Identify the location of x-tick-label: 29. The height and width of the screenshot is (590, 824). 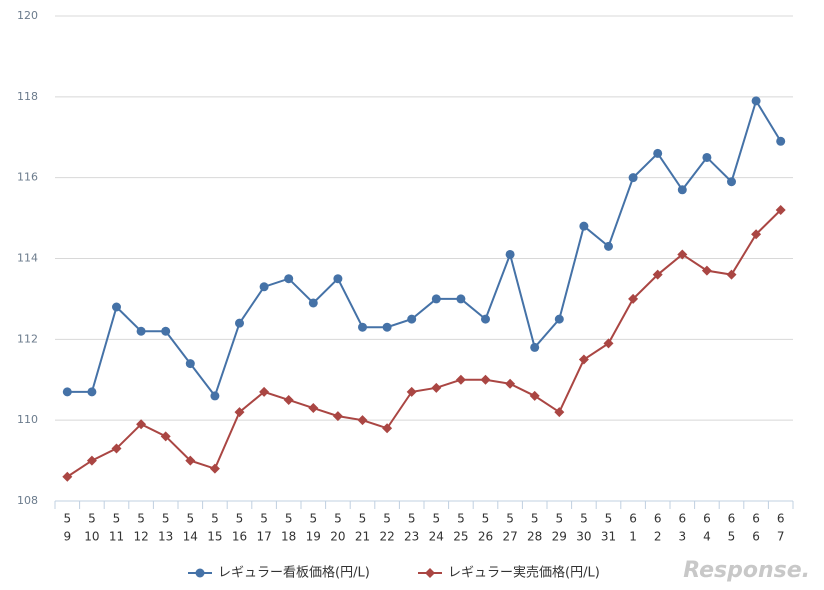
(559, 537).